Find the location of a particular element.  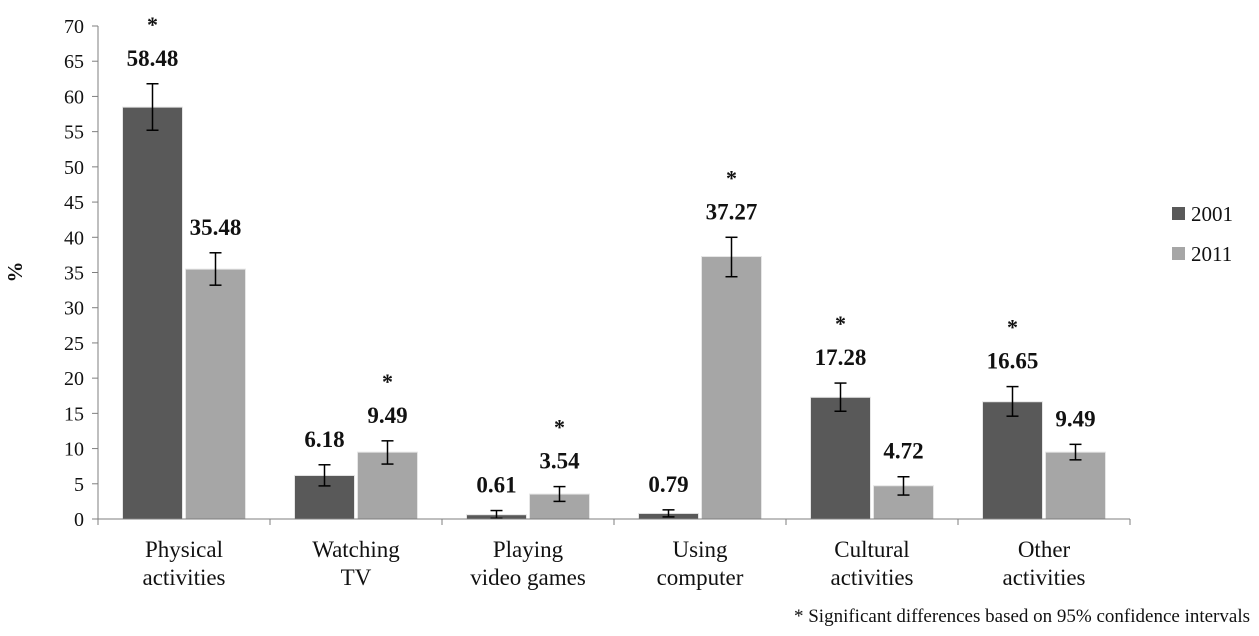

data-label: 4.72 is located at coordinates (903, 451).